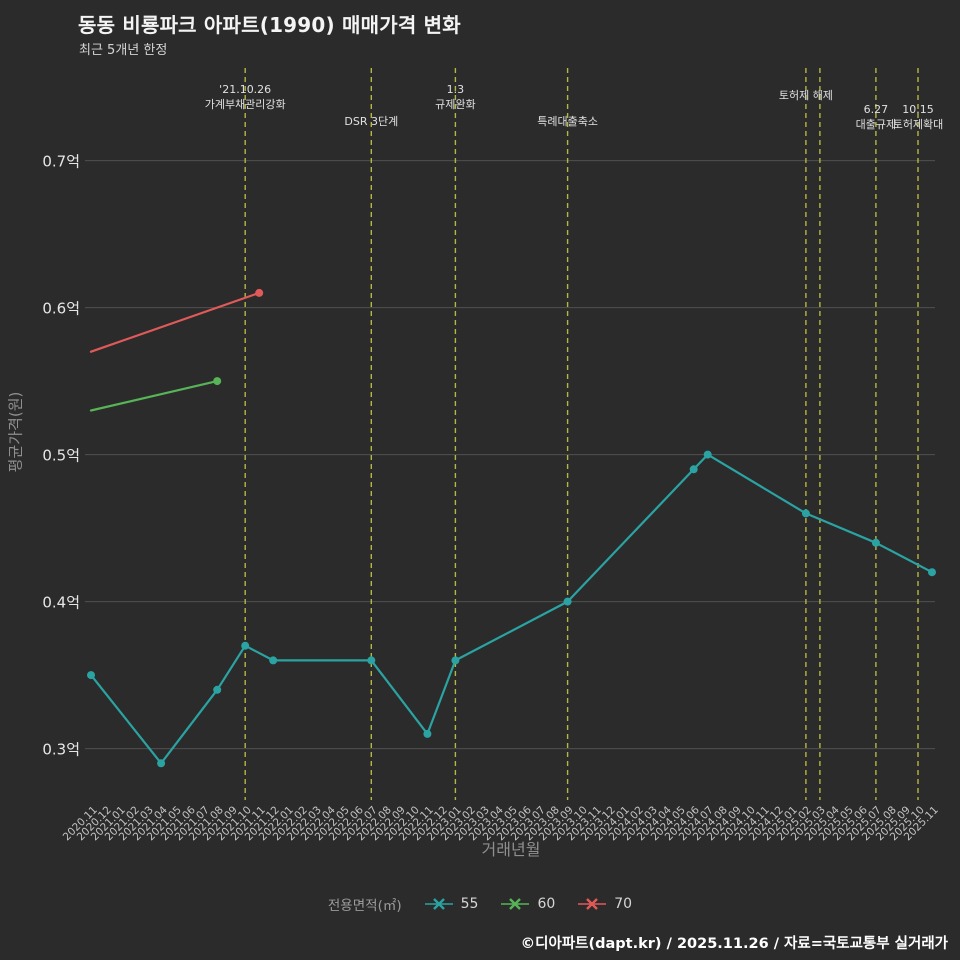 This screenshot has height=960, width=960. What do you see at coordinates (245, 97) in the screenshot?
I see `event-annotation: '21.10.26 가계부채관리강화` at bounding box center [245, 97].